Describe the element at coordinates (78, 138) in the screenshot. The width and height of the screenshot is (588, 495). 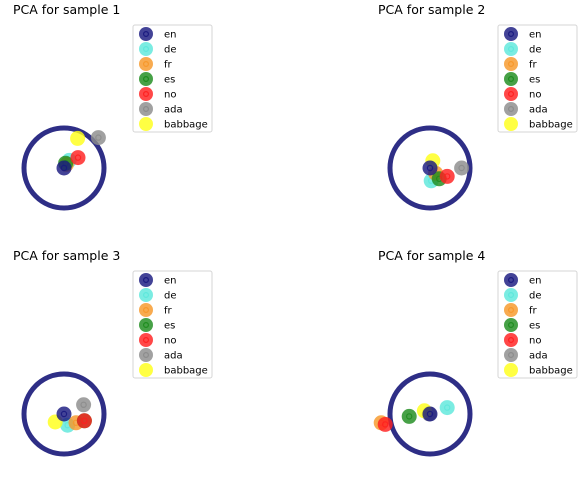
I see `point-babbage` at that location.